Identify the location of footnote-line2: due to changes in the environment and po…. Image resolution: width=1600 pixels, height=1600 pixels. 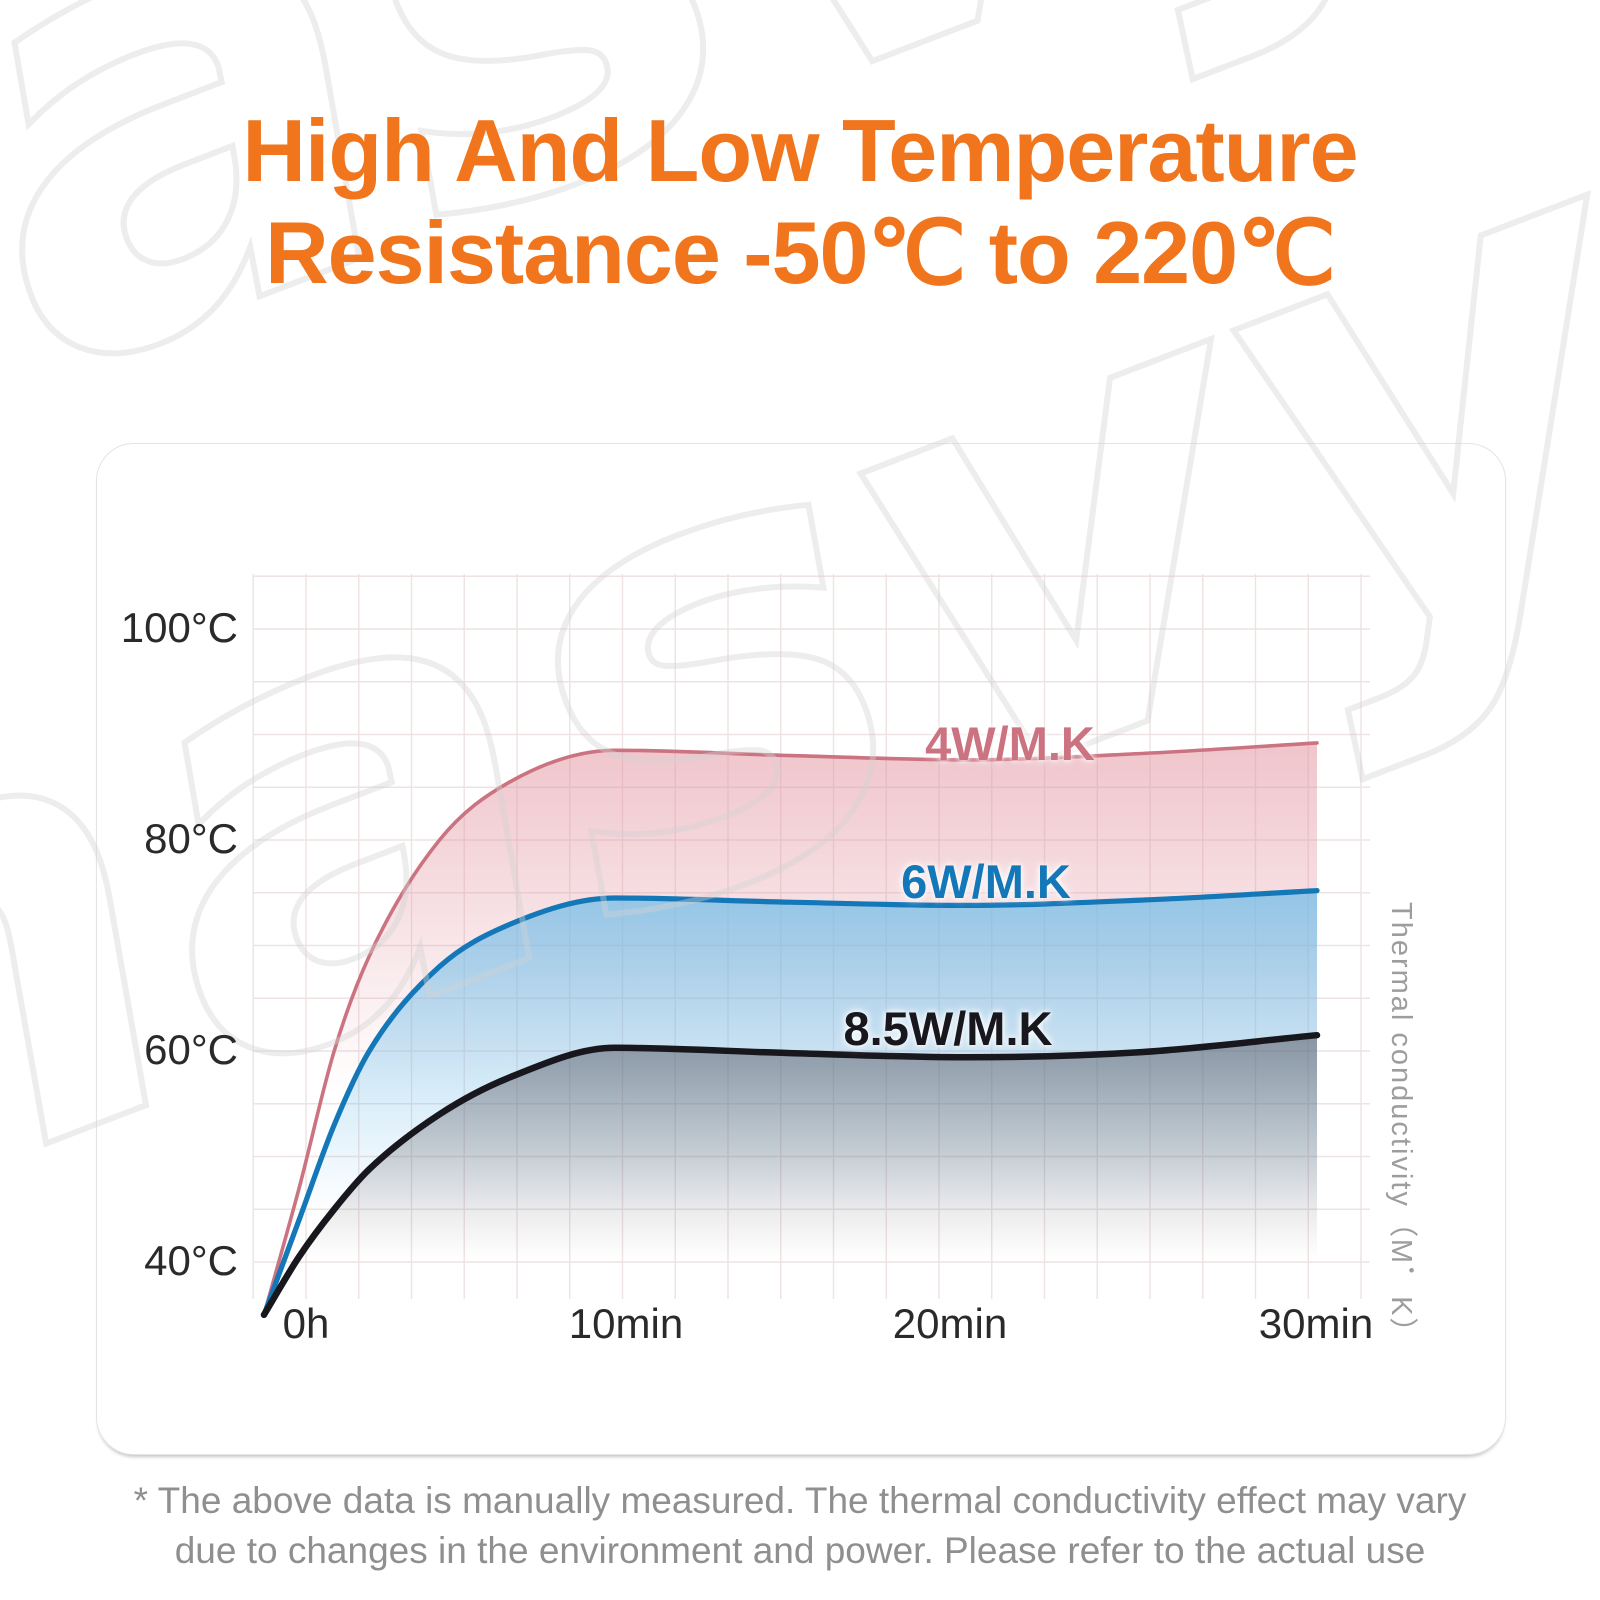
(800, 1550).